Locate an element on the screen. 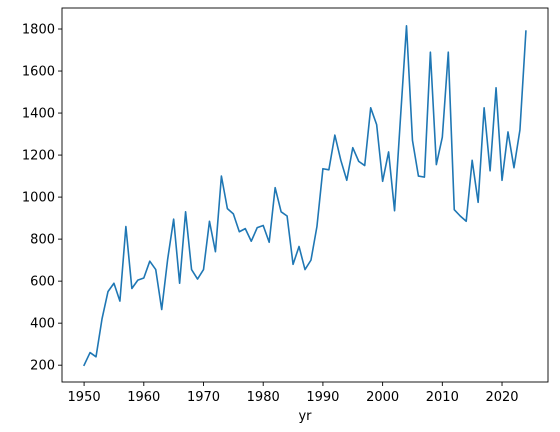 Image resolution: width=560 pixels, height=432 pixels. y-tick-label: 1000 is located at coordinates (38, 198).